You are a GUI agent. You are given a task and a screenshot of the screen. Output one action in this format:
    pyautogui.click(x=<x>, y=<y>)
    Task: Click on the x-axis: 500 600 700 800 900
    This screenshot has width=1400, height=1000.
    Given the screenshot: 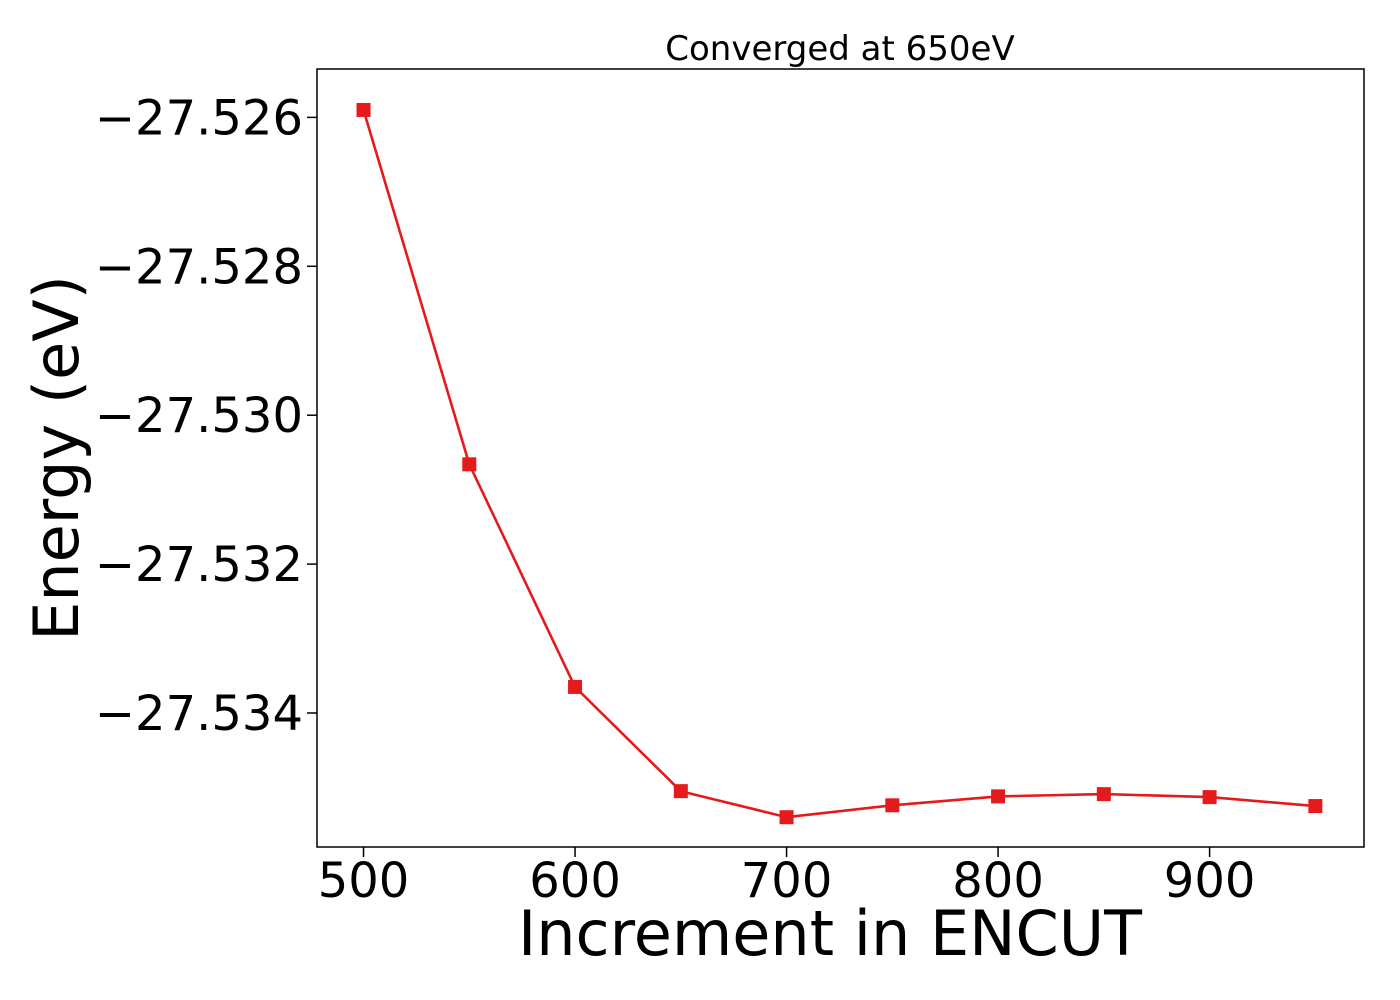 What is the action you would take?
    pyautogui.click(x=787, y=878)
    